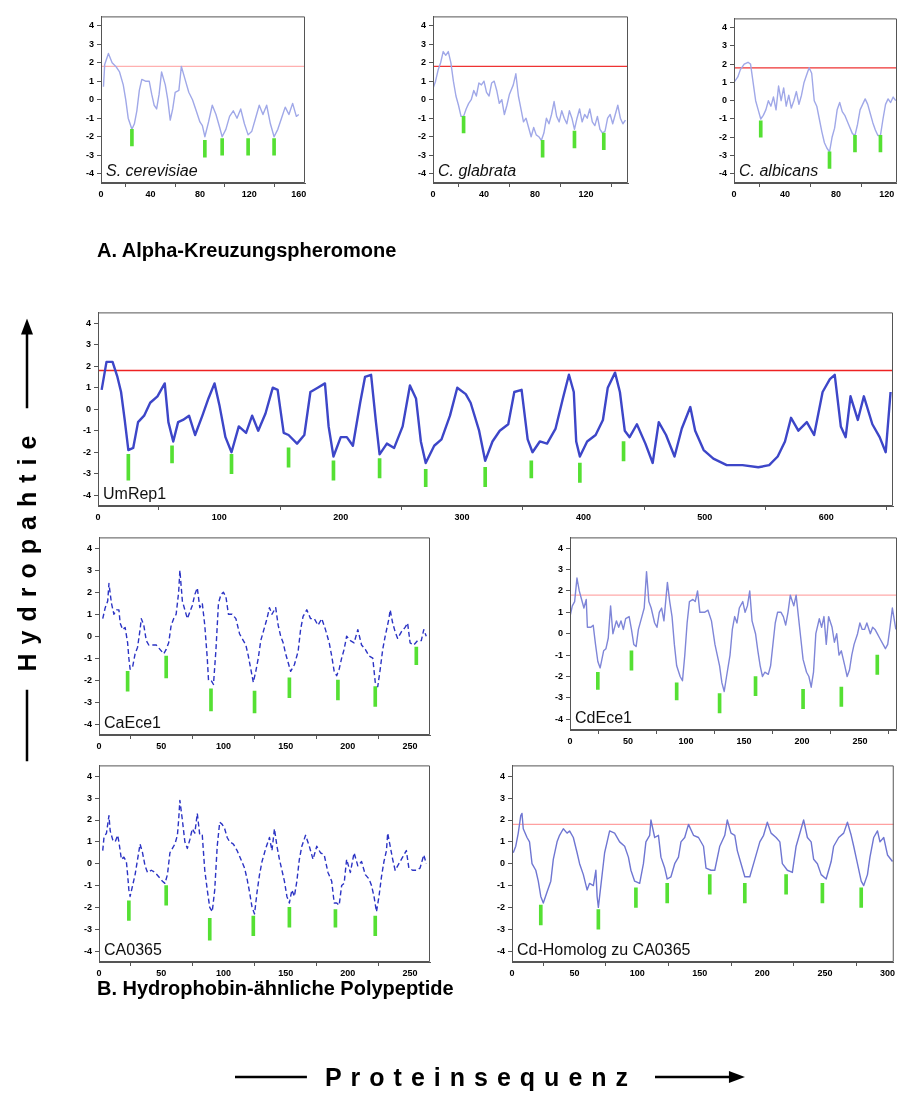  Describe the element at coordinates (705, 516) in the screenshot. I see `x-tick-label: 500` at that location.